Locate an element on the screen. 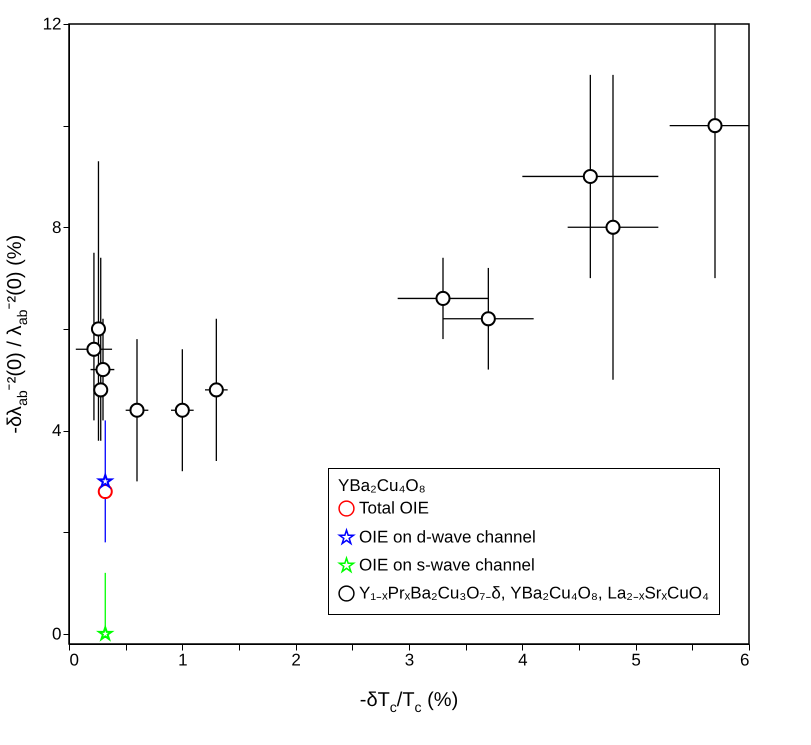 The image size is (811, 745). y-tick-label: 12 is located at coordinates (52, 24).